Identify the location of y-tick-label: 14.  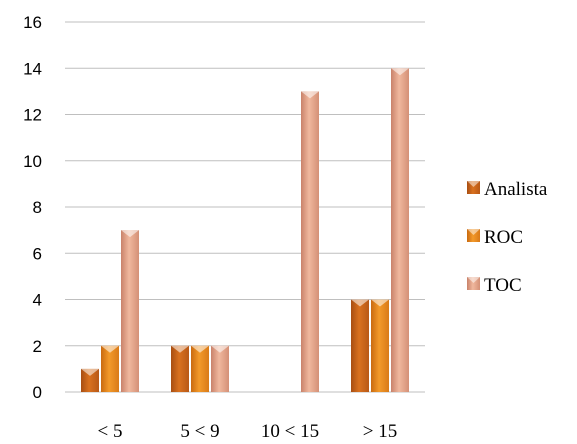
(32, 68).